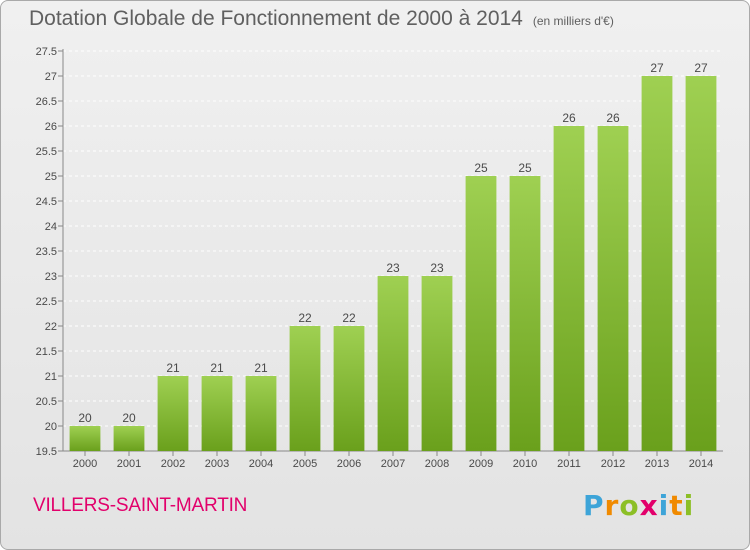  Describe the element at coordinates (51, 77) in the screenshot. I see `y-tick-label: 27` at that location.